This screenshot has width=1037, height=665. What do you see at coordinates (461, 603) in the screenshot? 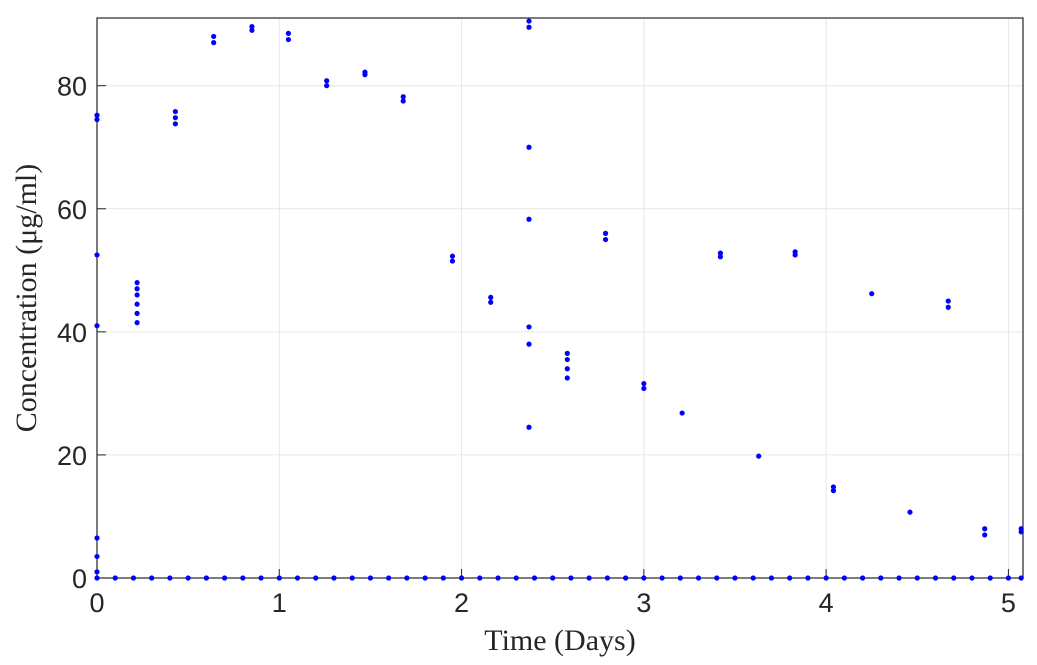
I see `x-tick-label: 2` at bounding box center [461, 603].